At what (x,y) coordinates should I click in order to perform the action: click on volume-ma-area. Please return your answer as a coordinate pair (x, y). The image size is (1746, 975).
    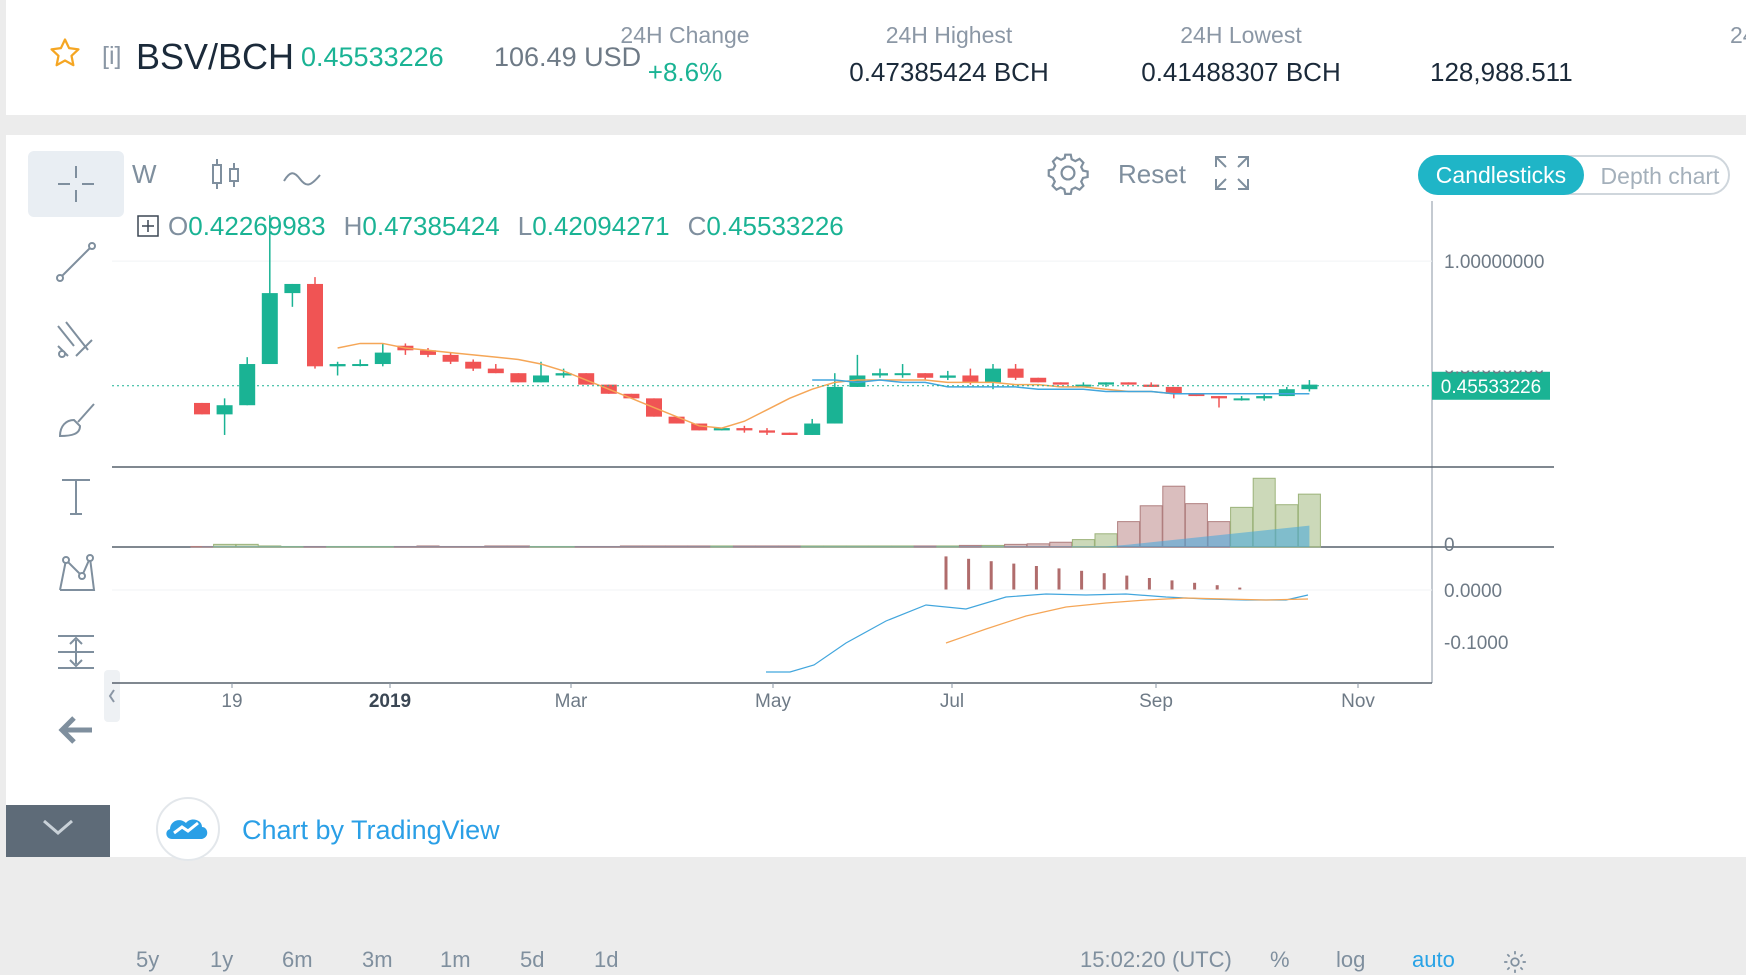
    Looking at the image, I should click on (756, 536).